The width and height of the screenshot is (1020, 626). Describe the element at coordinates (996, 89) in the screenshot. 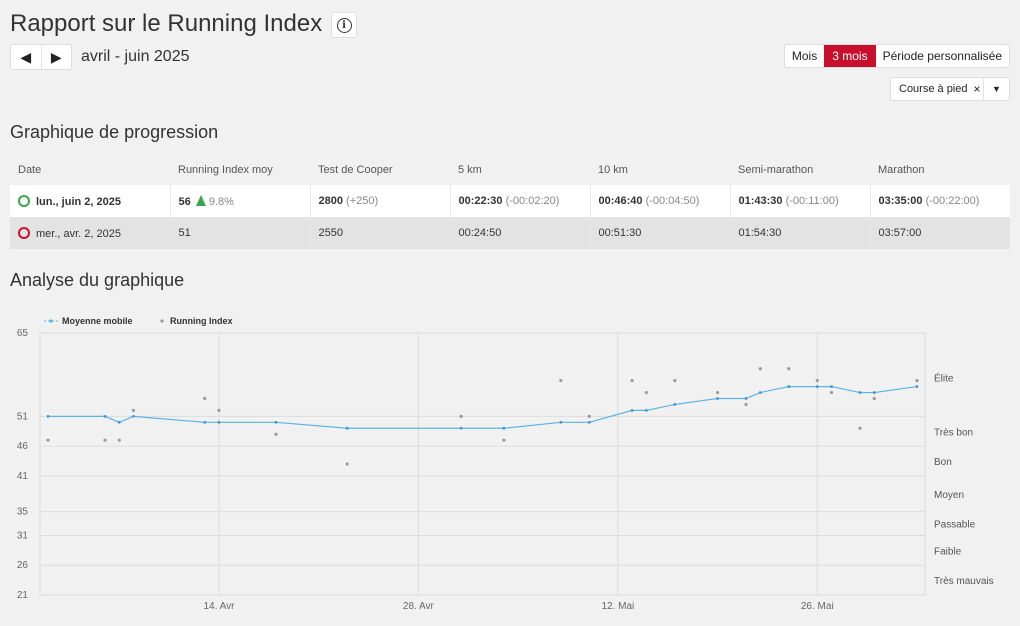

I see `chevron-down-icon: ▼` at that location.